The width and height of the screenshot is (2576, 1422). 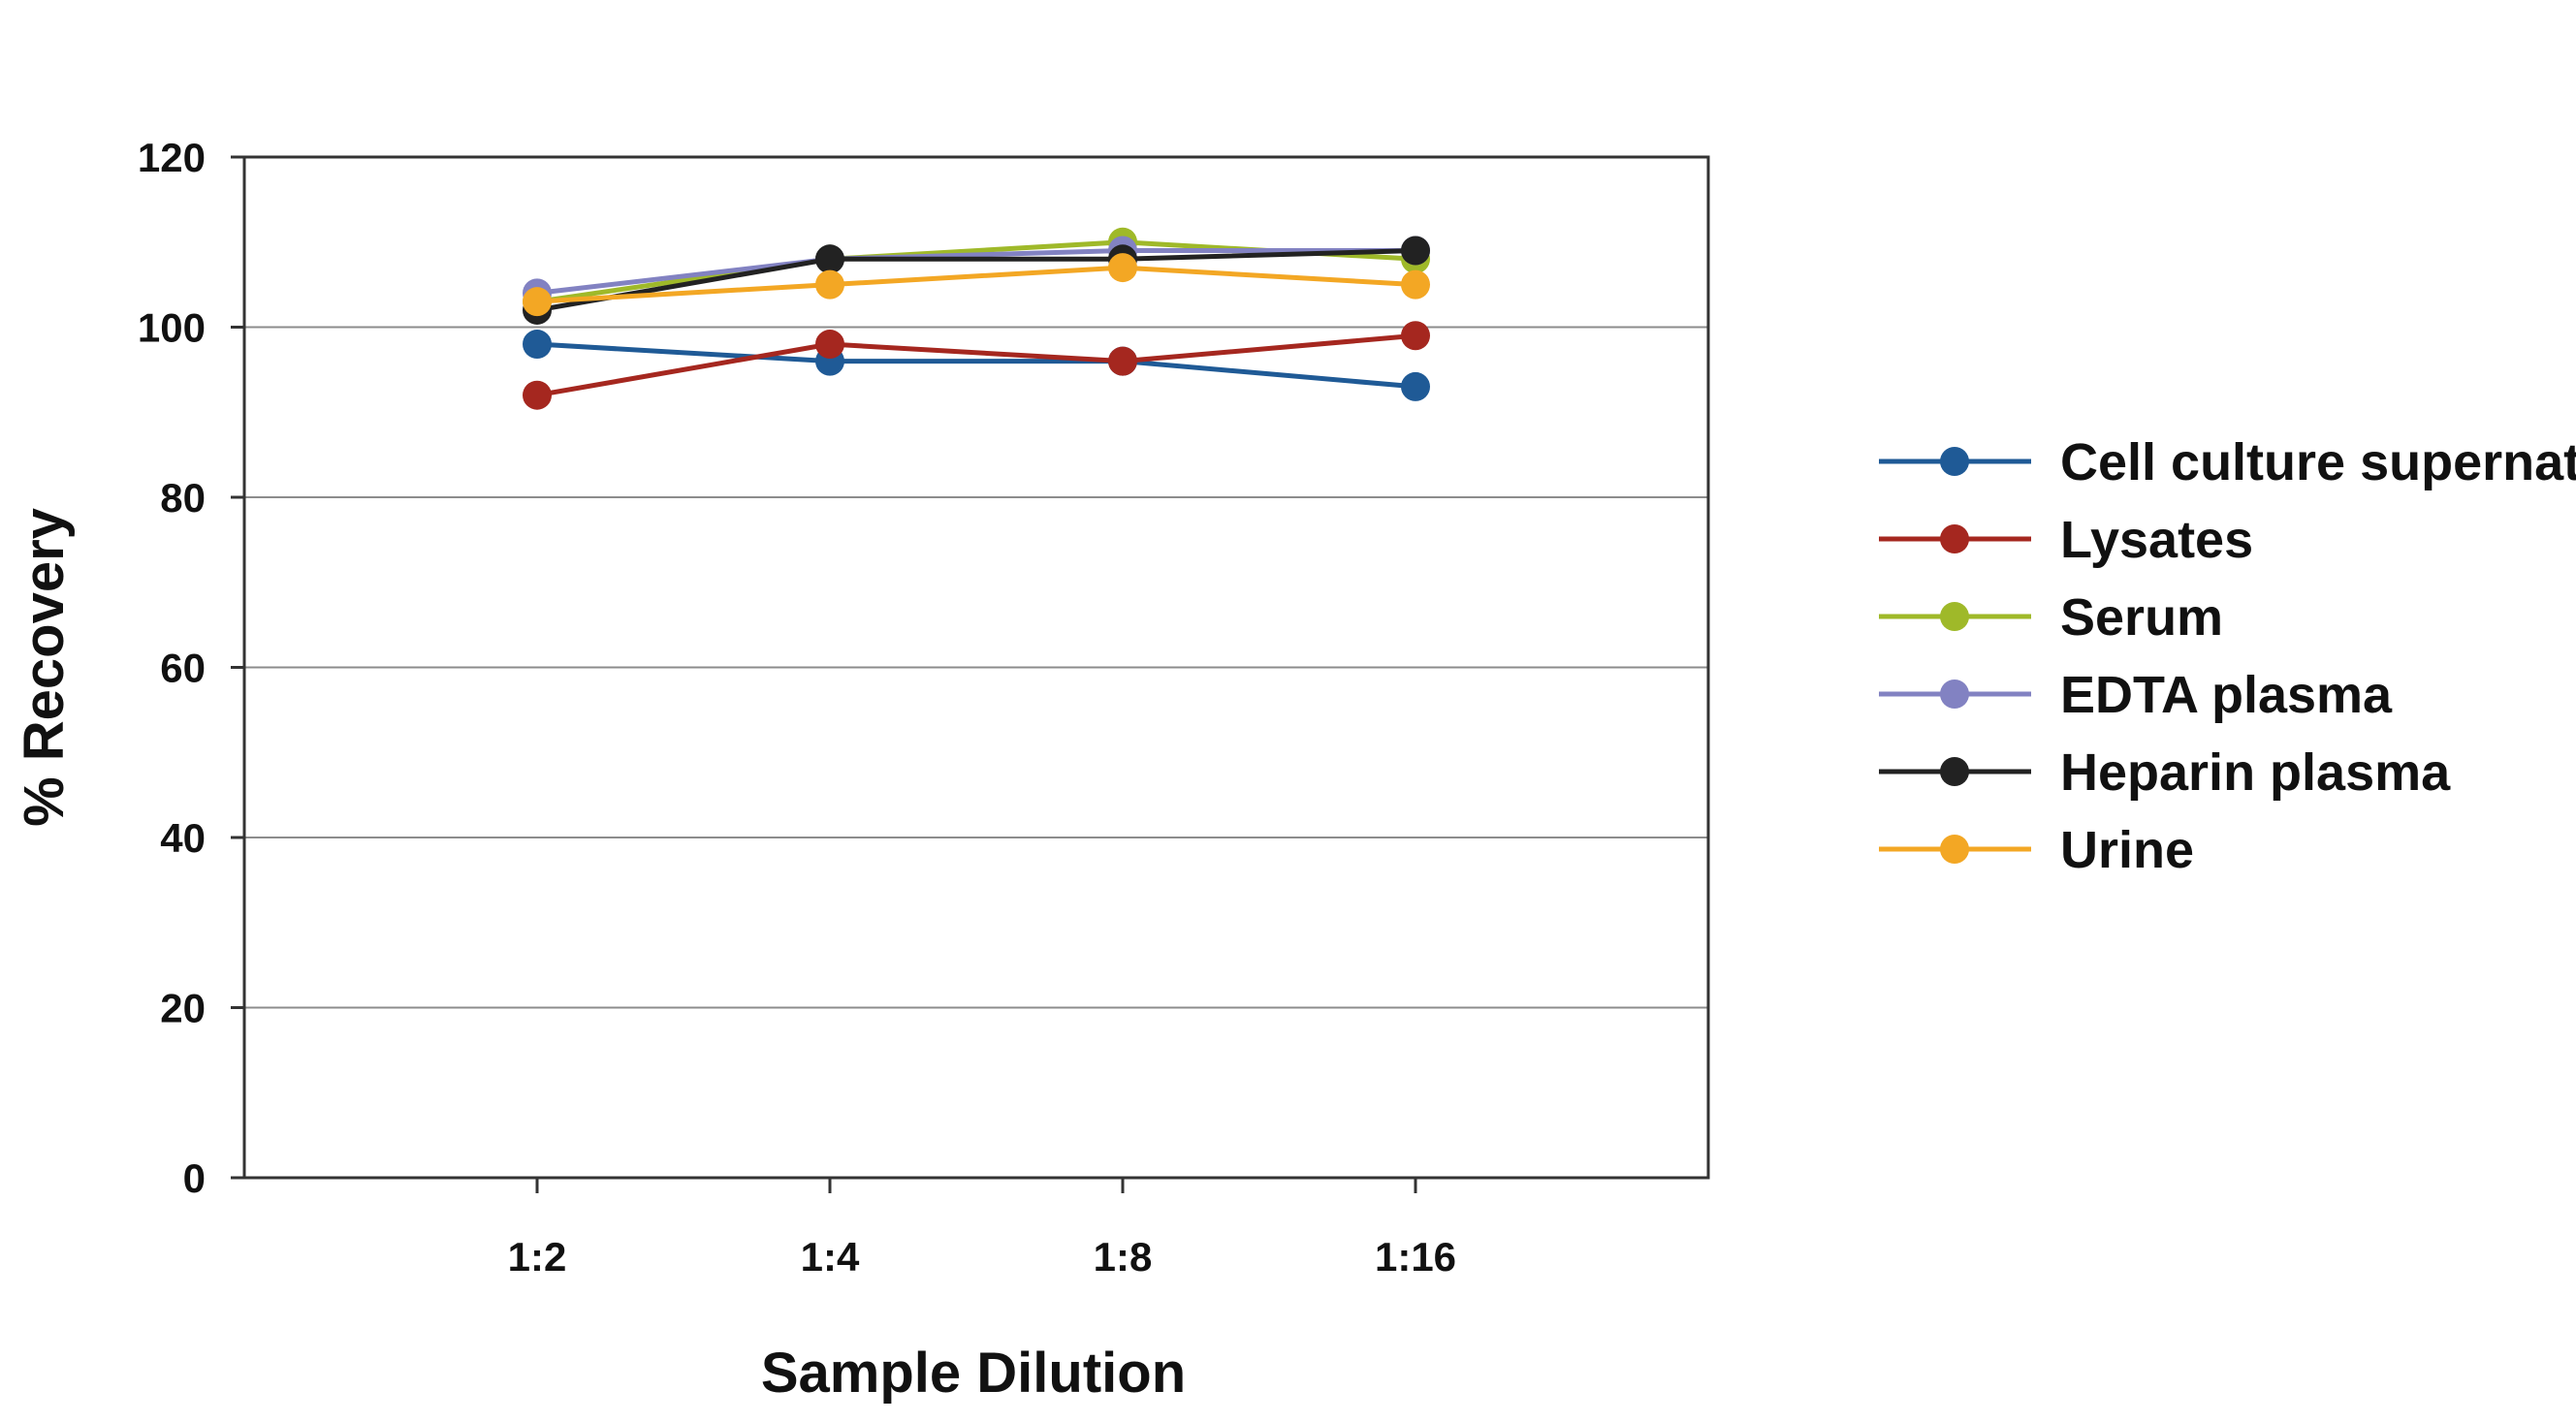 What do you see at coordinates (183, 498) in the screenshot?
I see `y-tick-label: 80` at bounding box center [183, 498].